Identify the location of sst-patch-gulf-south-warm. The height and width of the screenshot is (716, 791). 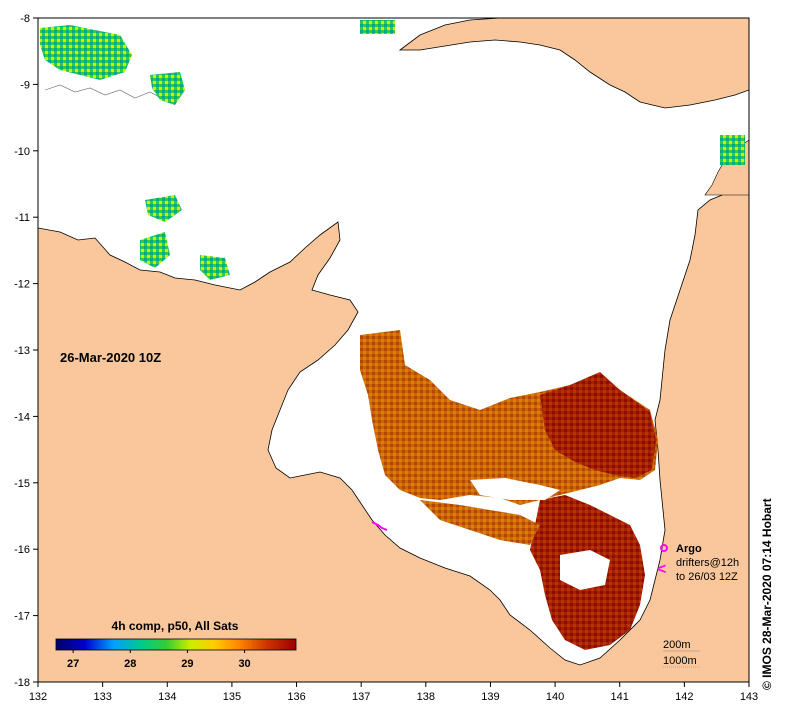
(480, 522).